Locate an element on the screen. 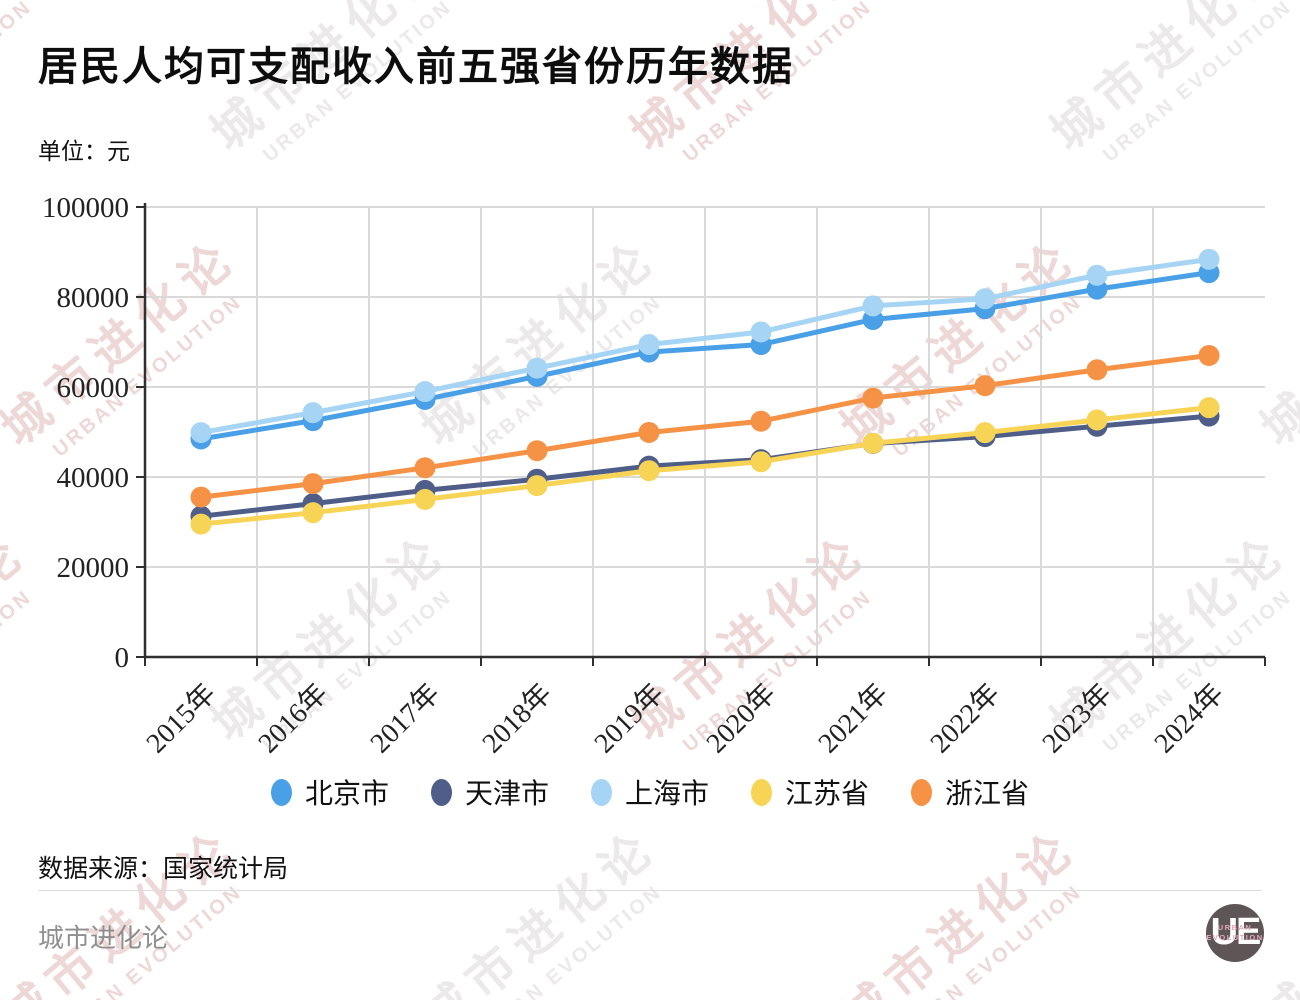 This screenshot has width=1300, height=1000. logo-text: URBAN EVOLUTION is located at coordinates (1235, 933).